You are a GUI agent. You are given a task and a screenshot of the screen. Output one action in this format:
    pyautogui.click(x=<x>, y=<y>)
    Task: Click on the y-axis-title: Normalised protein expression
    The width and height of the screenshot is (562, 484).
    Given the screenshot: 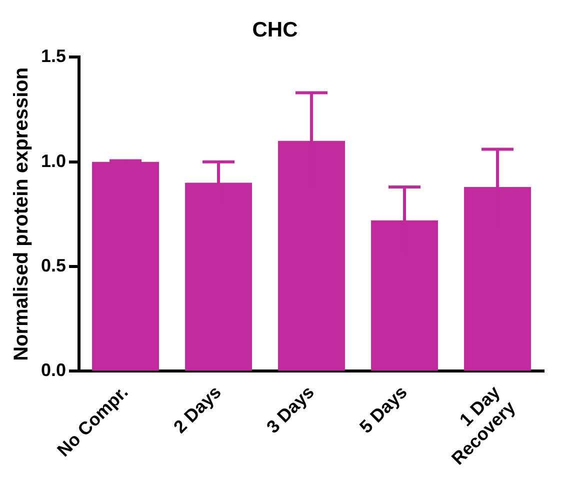 What is the action you would take?
    pyautogui.click(x=21, y=214)
    